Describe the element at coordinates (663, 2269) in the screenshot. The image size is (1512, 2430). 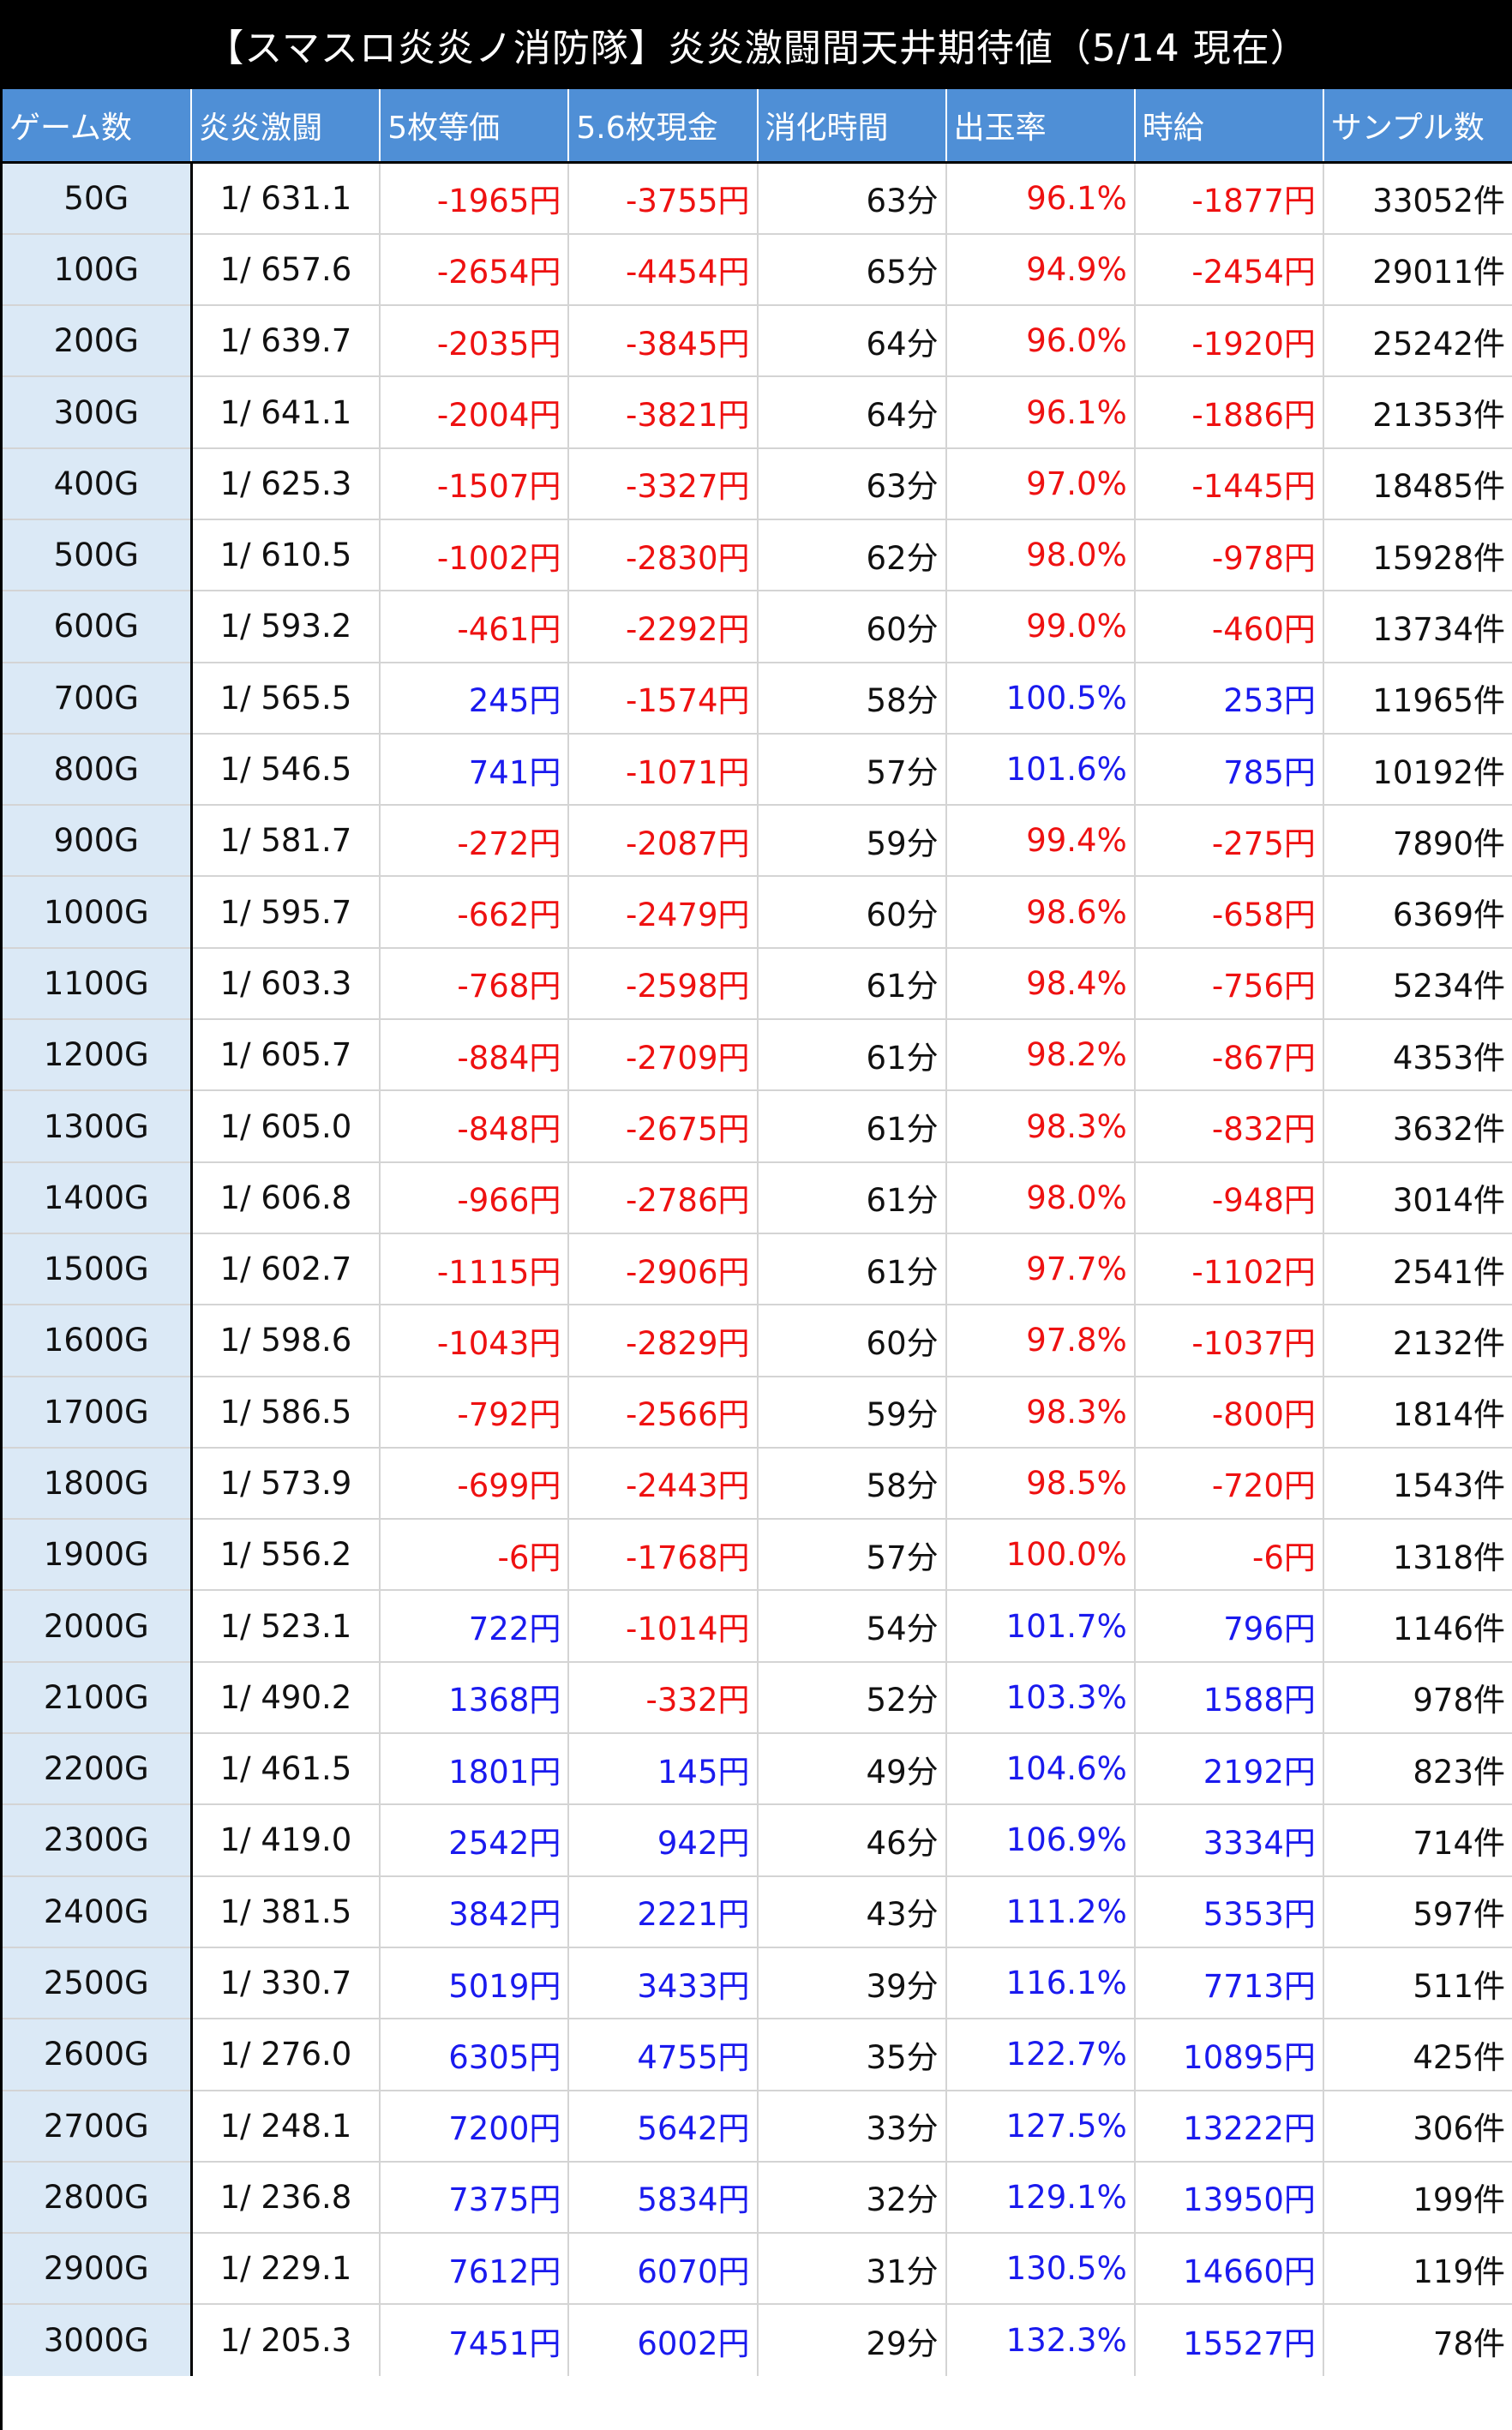
I see `5-6-coin-cash-cell: 6070円` at that location.